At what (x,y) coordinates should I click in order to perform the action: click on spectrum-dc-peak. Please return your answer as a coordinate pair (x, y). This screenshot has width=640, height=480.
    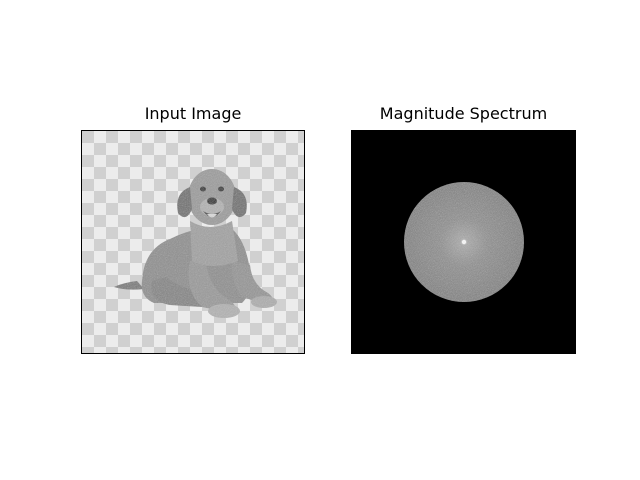
    Looking at the image, I should click on (464, 242).